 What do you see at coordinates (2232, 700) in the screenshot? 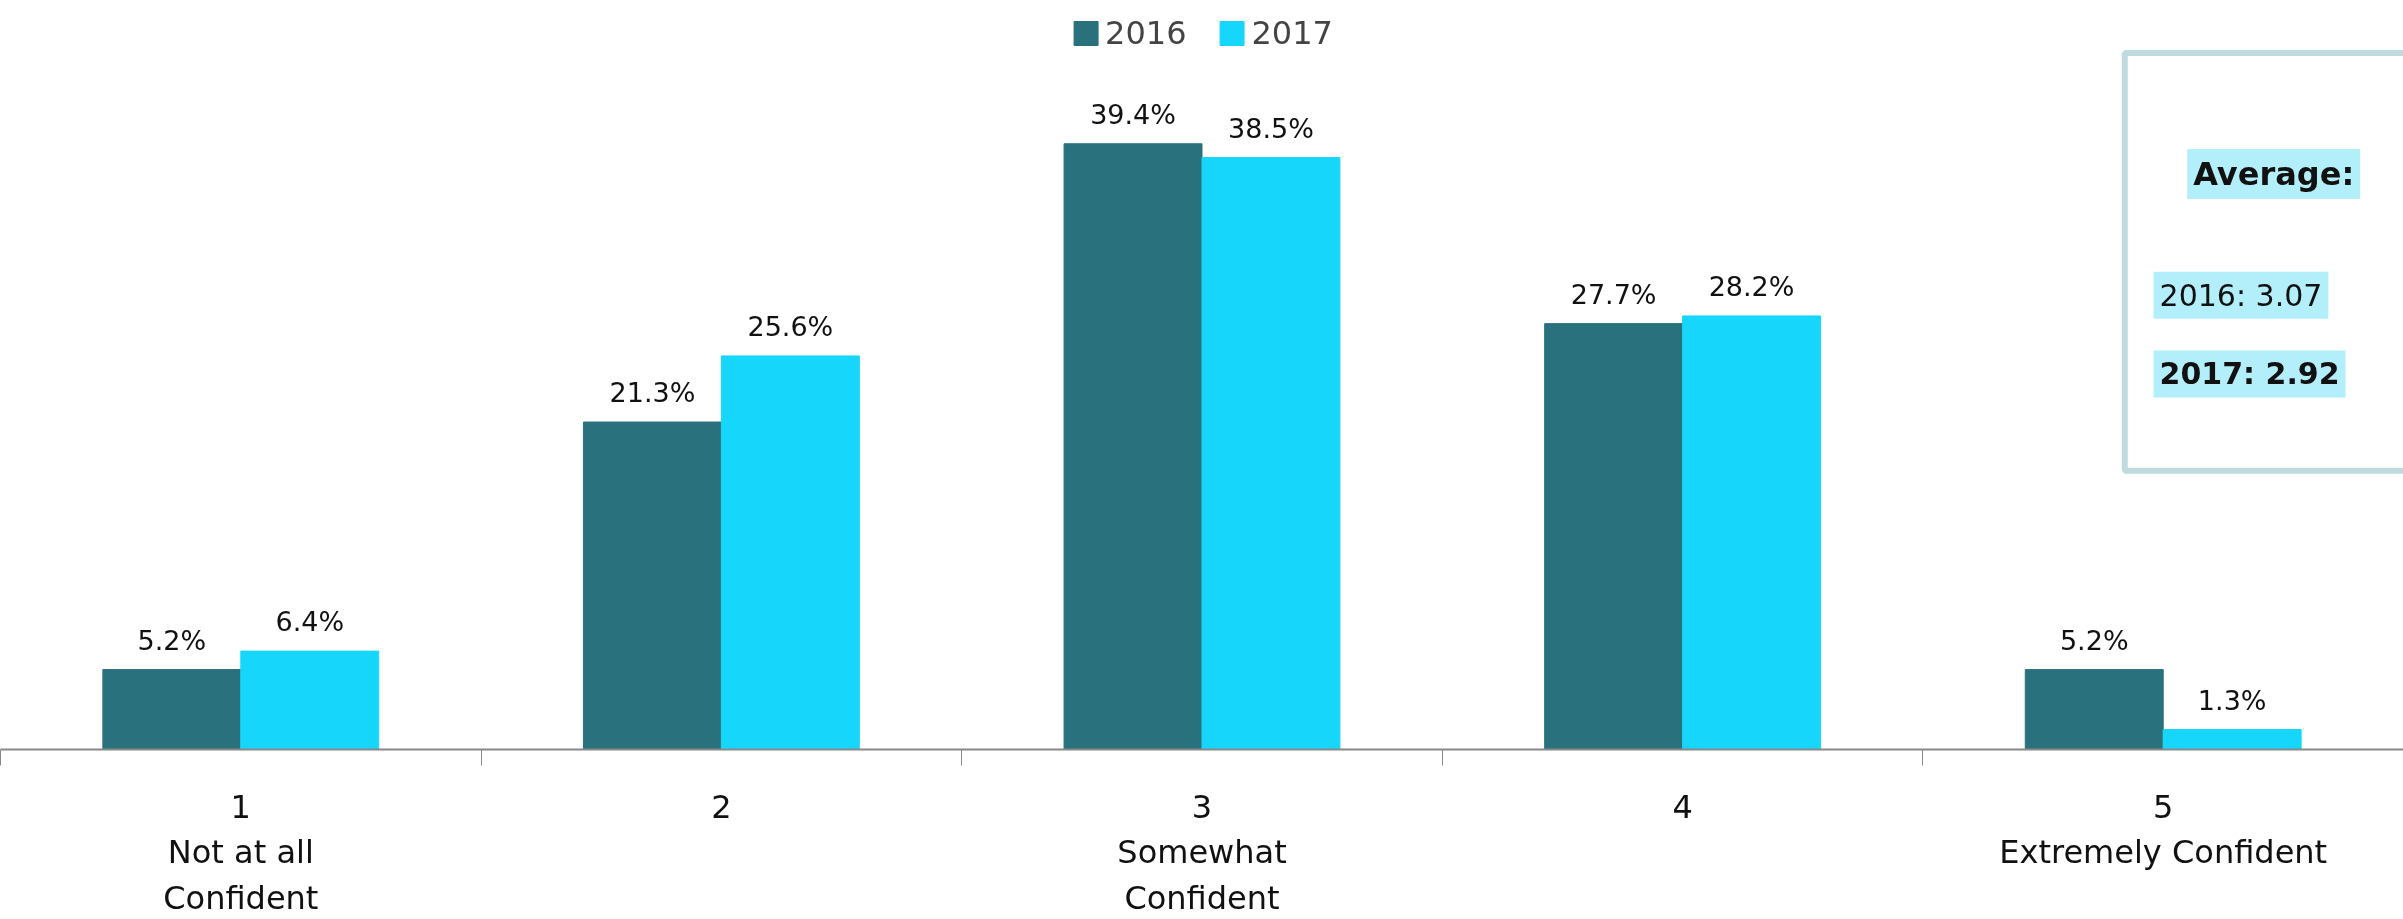
I see `data-label: 1.3%` at bounding box center [2232, 700].